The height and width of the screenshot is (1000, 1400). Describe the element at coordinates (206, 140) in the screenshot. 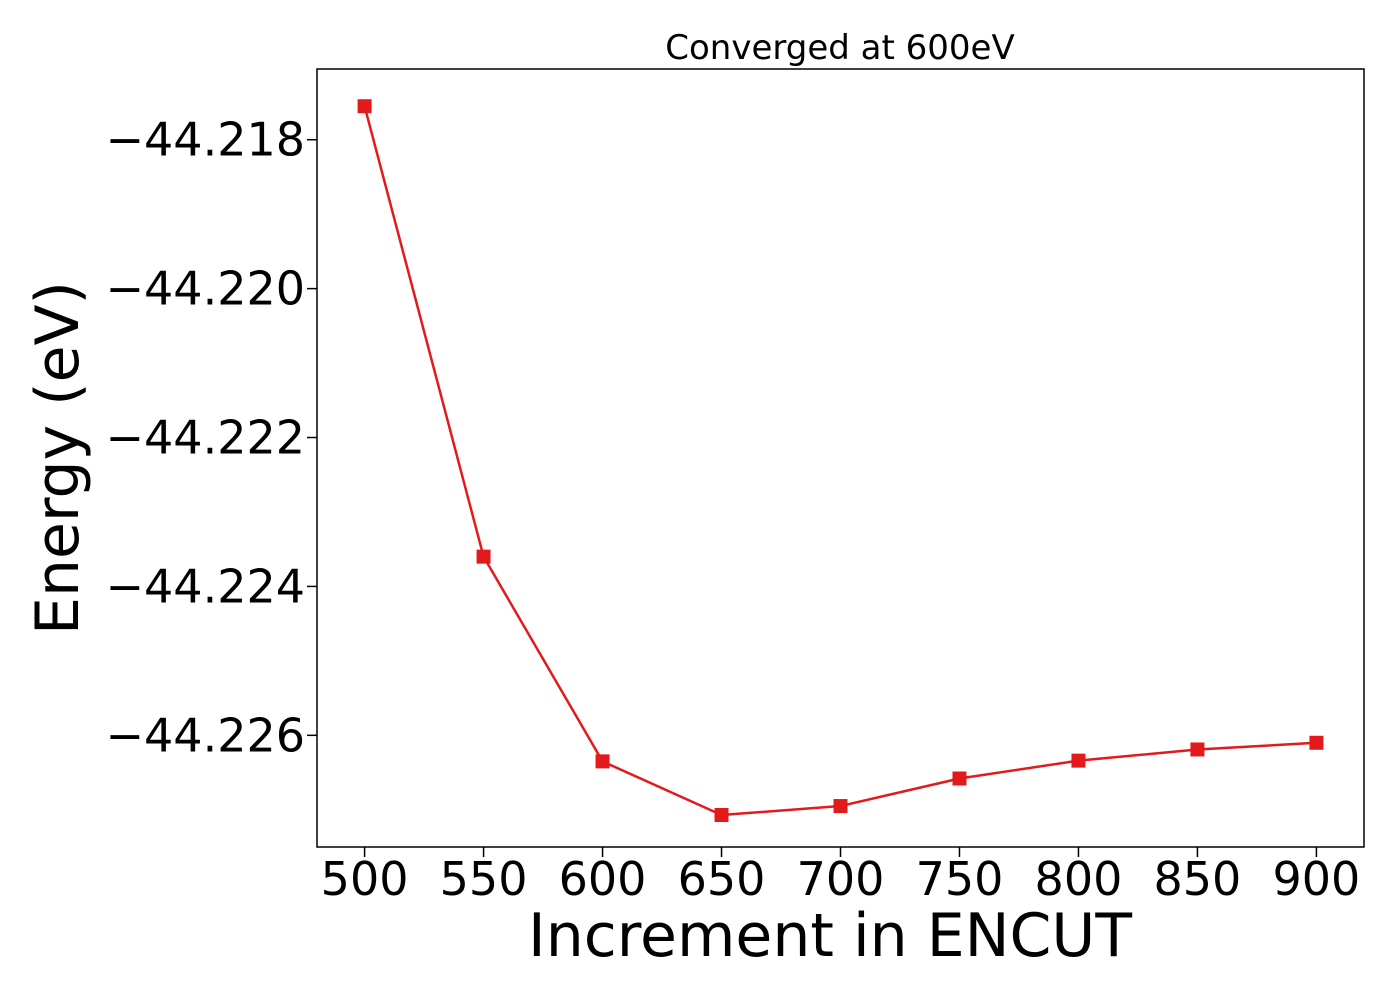

I see `y-tick-label: −44.218` at that location.